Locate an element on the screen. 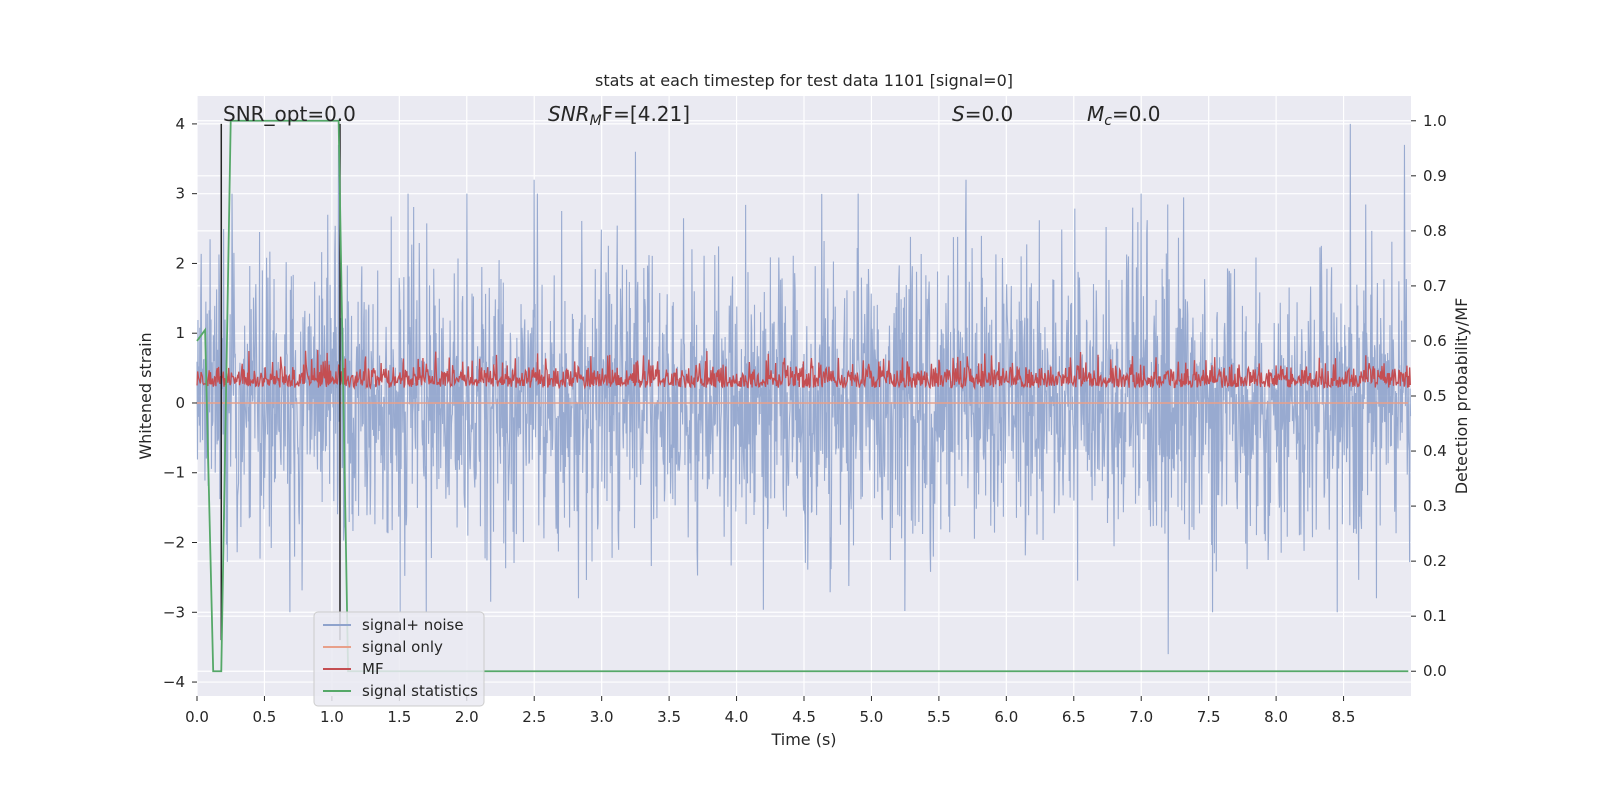  x-tick-label: 2.5 is located at coordinates (534, 717).